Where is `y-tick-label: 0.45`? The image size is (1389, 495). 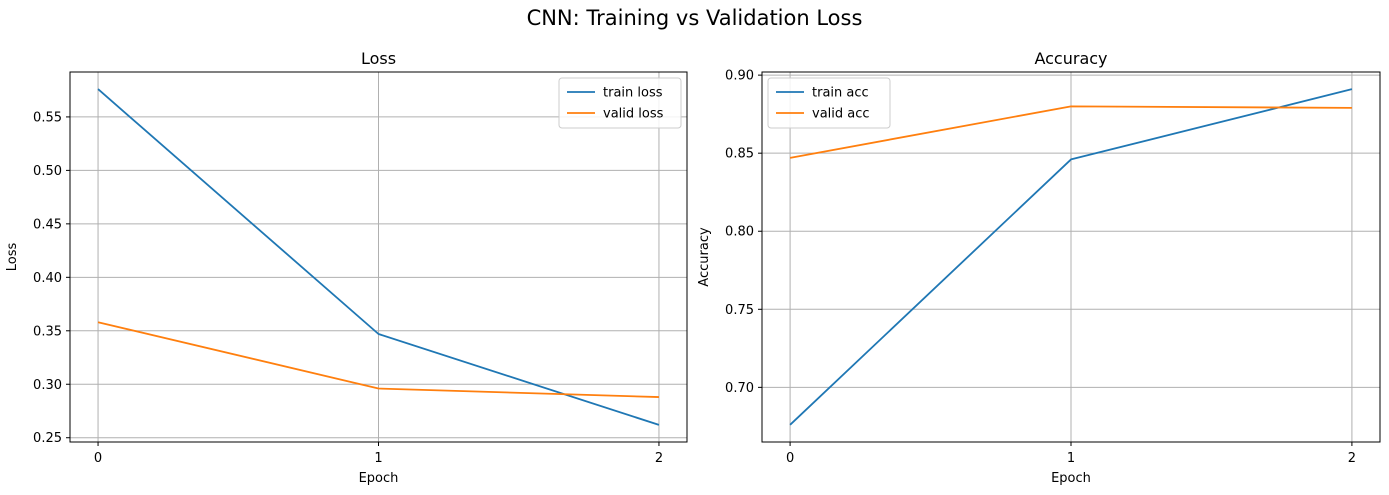
y-tick-label: 0.45 is located at coordinates (47, 224).